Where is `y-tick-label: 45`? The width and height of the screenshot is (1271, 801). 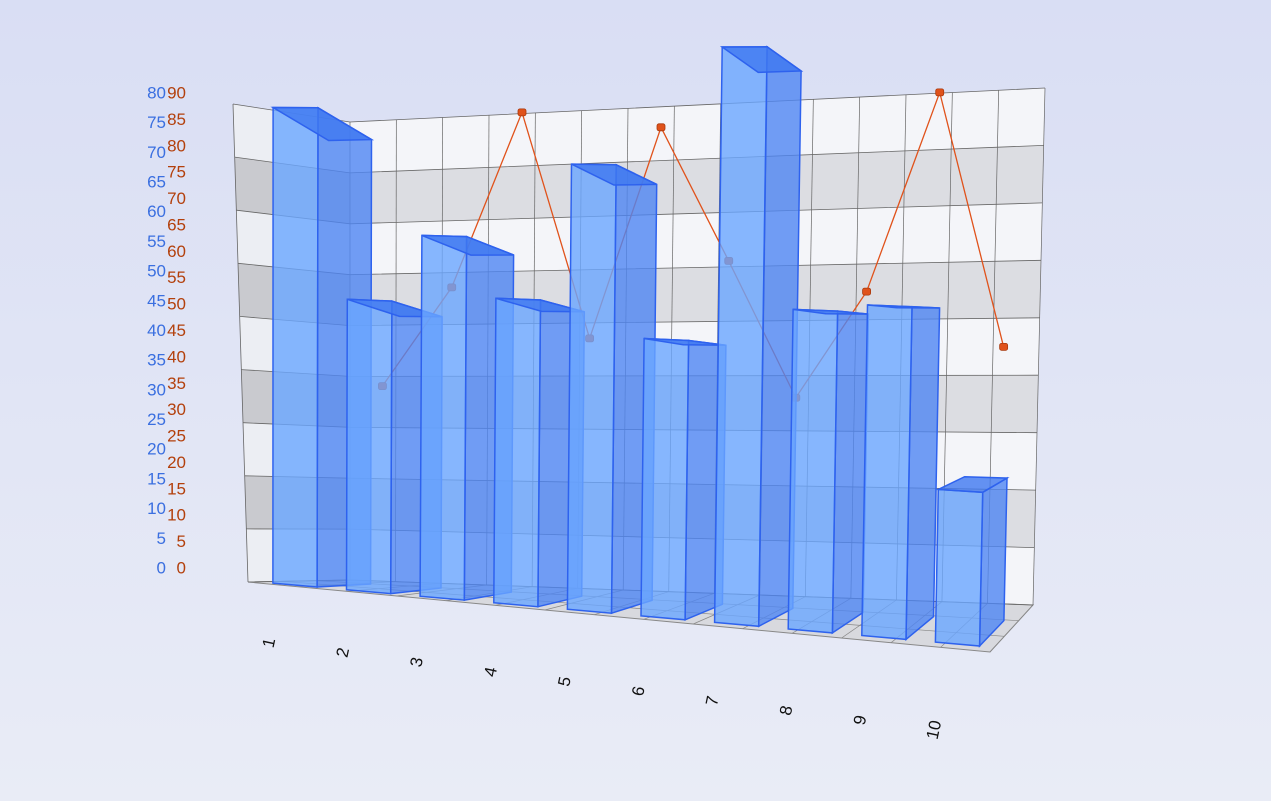
y-tick-label: 45 is located at coordinates (156, 300).